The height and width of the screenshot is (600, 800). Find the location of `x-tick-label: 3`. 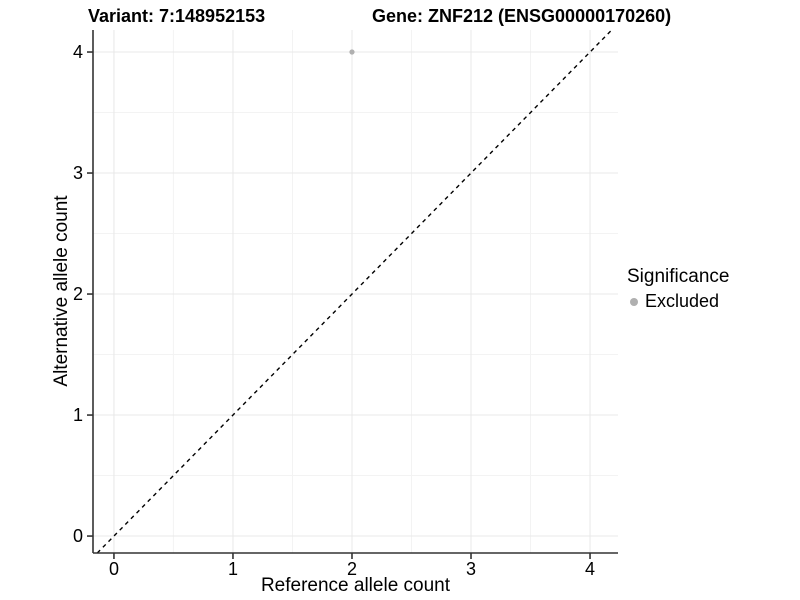

x-tick-label: 3 is located at coordinates (471, 569).